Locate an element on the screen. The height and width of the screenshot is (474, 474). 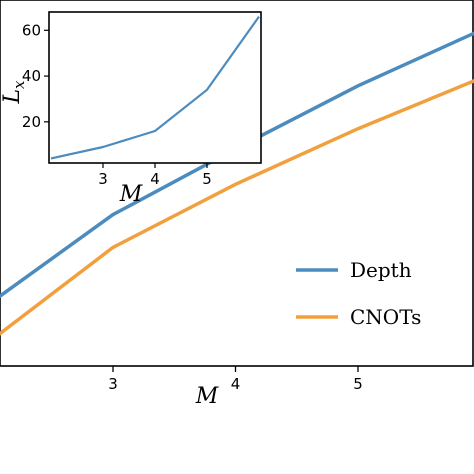
inset-y-tick-label: 20 is located at coordinates (31, 122).